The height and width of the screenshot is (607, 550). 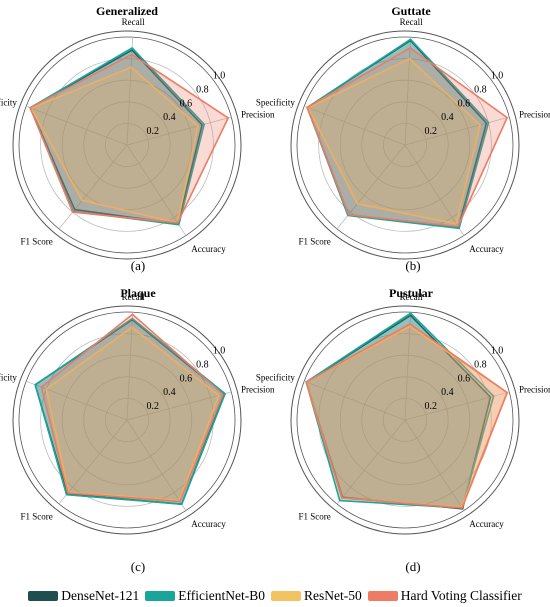 What do you see at coordinates (138, 265) in the screenshot?
I see `panel-caption: (a)` at bounding box center [138, 265].